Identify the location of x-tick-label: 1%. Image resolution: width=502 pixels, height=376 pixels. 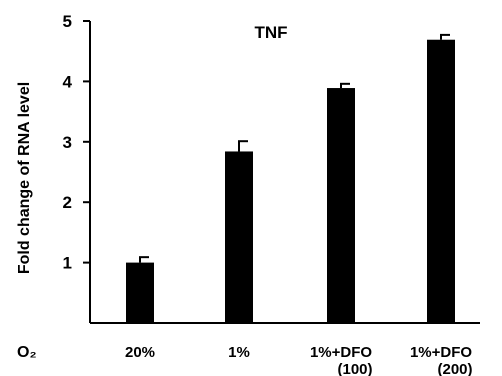
(239, 352).